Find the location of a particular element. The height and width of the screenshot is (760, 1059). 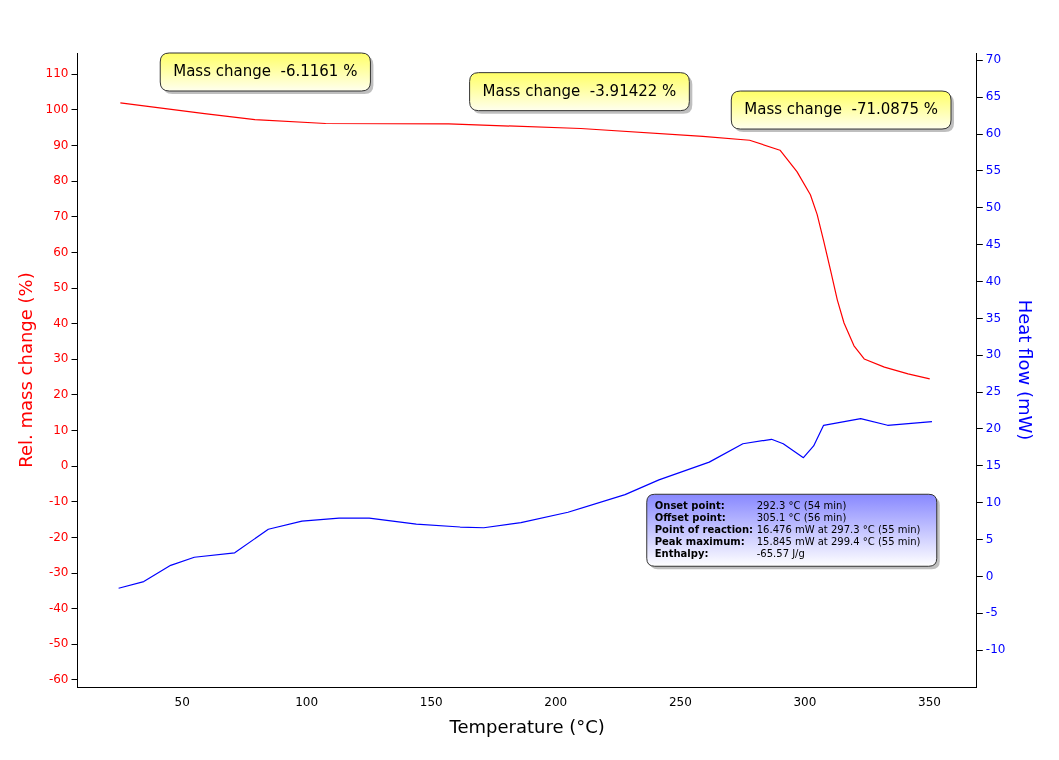

y-tick-label: 80 is located at coordinates (61, 180).